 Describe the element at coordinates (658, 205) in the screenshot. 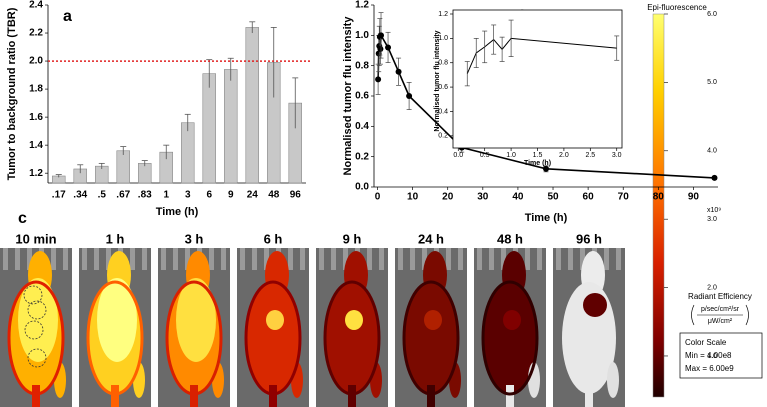

I see `color-bar` at that location.